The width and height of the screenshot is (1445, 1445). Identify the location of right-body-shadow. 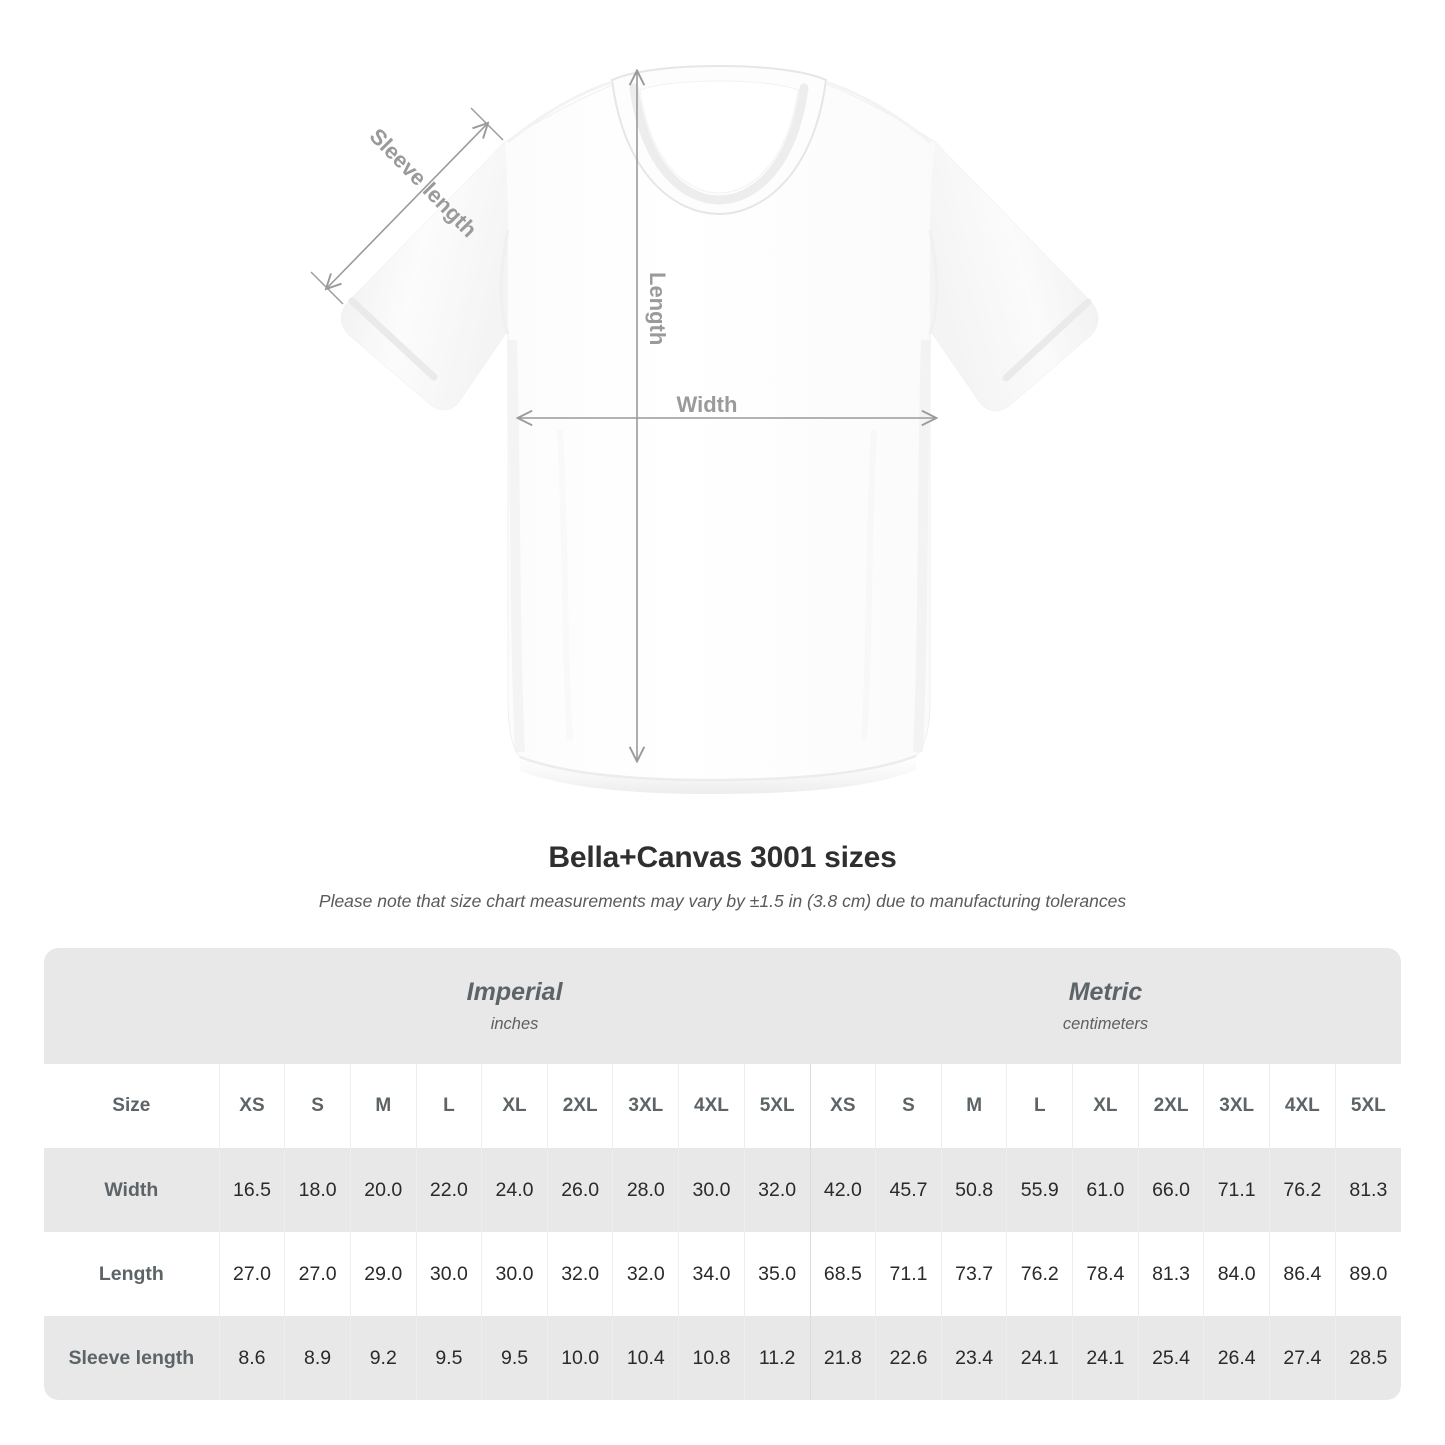
(922, 546).